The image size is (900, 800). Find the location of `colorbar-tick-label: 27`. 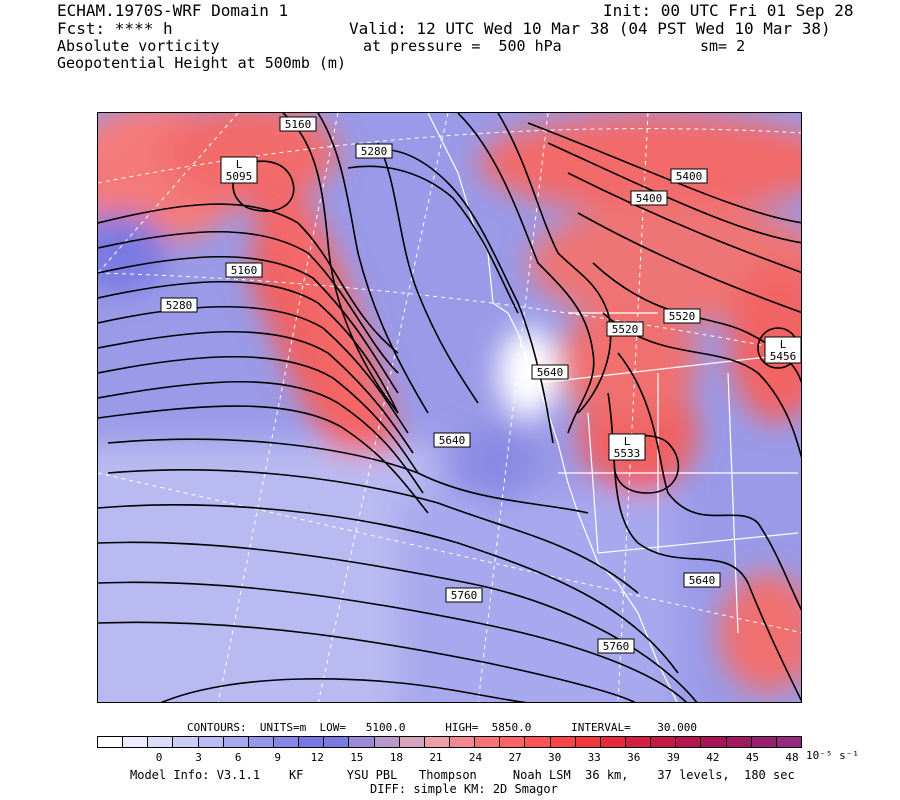

colorbar-tick-label: 27 is located at coordinates (515, 757).